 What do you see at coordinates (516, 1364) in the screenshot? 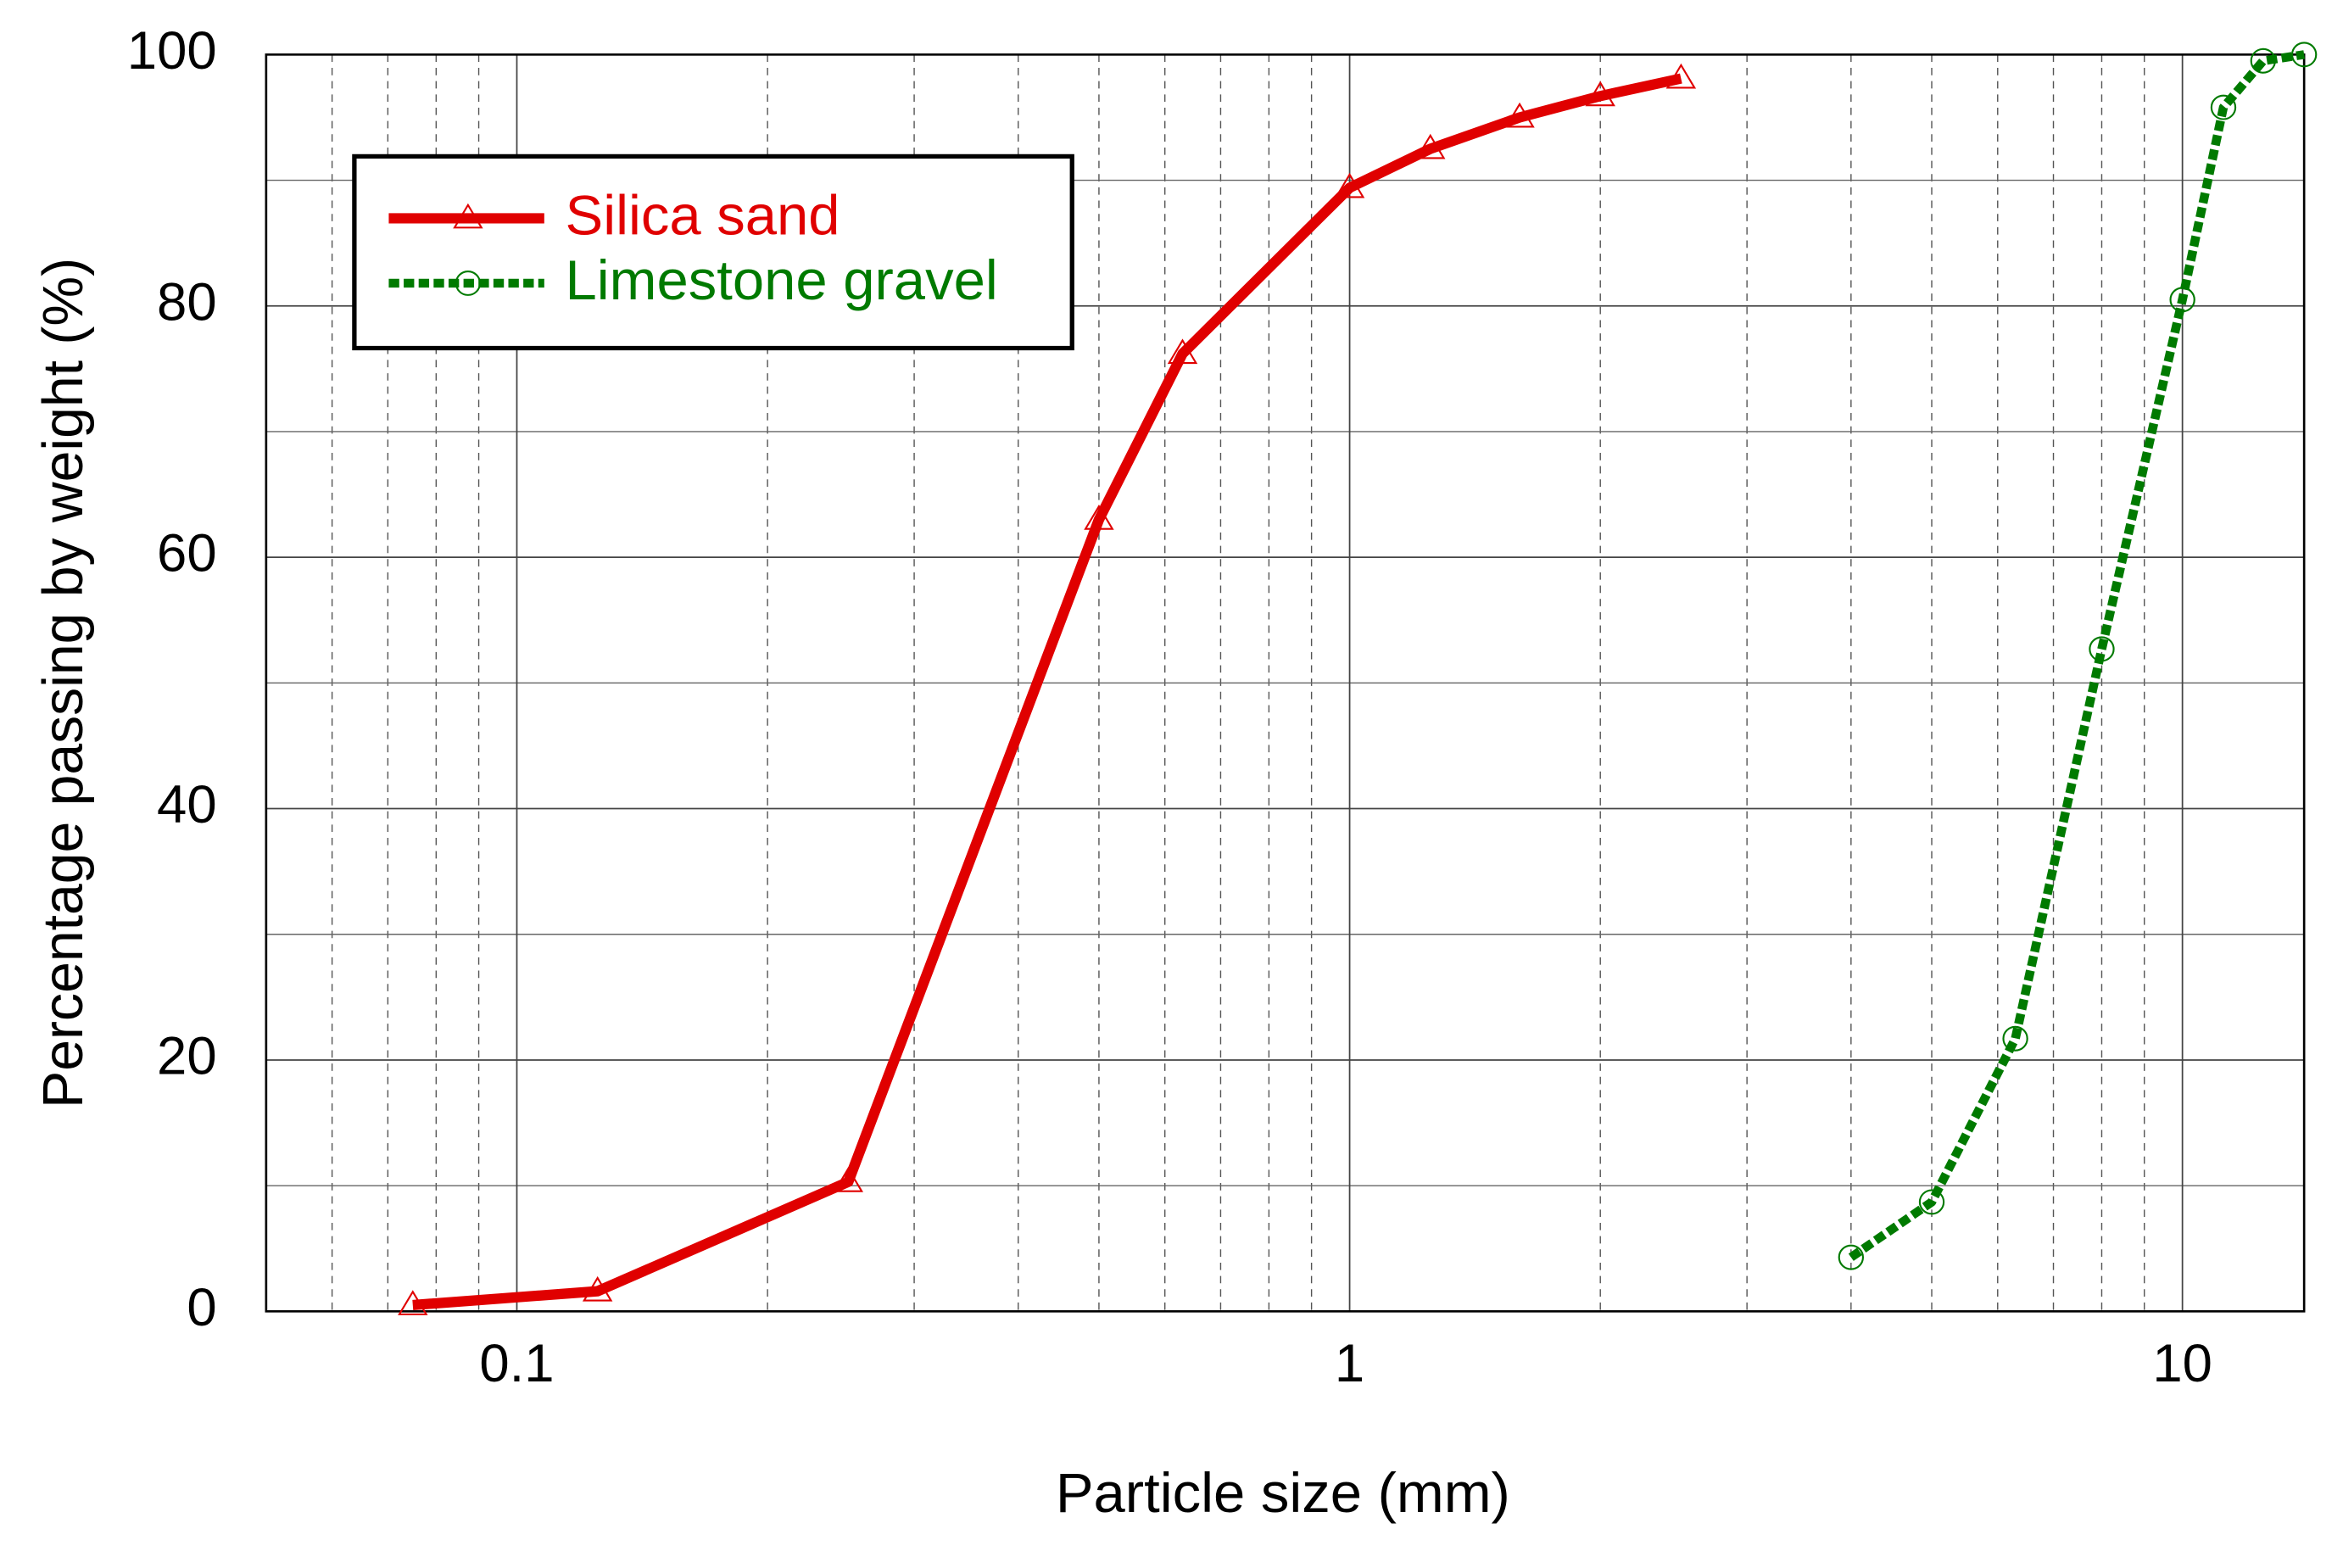
I see `x-tick-label: 0.1` at bounding box center [516, 1364].